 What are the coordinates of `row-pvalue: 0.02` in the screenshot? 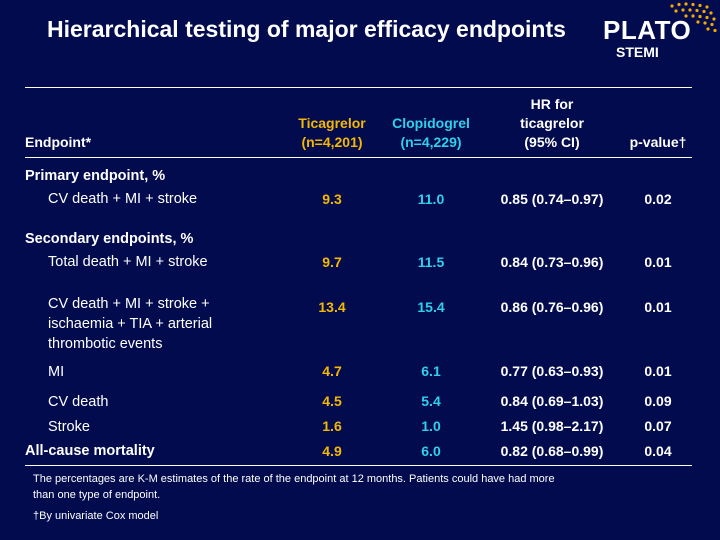 It's located at (658, 199).